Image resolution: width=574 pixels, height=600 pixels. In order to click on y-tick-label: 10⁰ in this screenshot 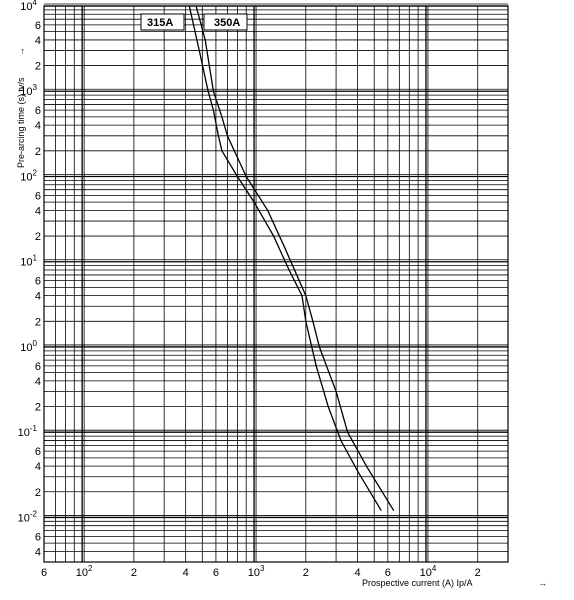, I will do `click(28, 346)`.